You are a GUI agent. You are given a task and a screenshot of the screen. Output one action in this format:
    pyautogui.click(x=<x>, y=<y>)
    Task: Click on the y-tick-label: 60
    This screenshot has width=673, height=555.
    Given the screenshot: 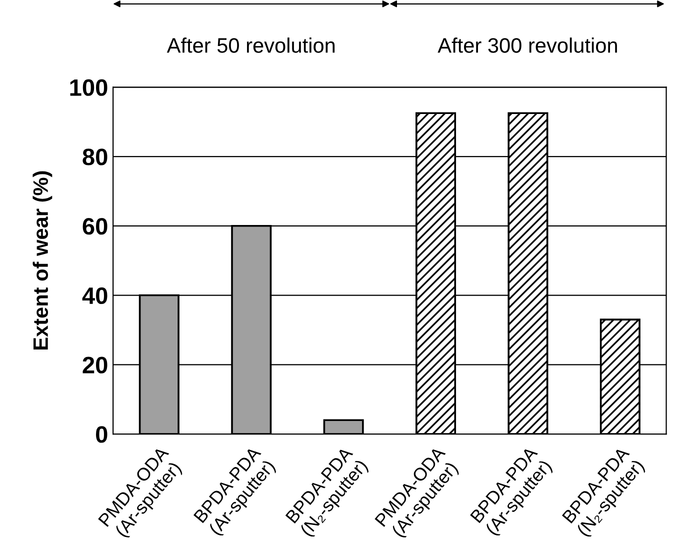 What is the action you would take?
    pyautogui.click(x=95, y=226)
    